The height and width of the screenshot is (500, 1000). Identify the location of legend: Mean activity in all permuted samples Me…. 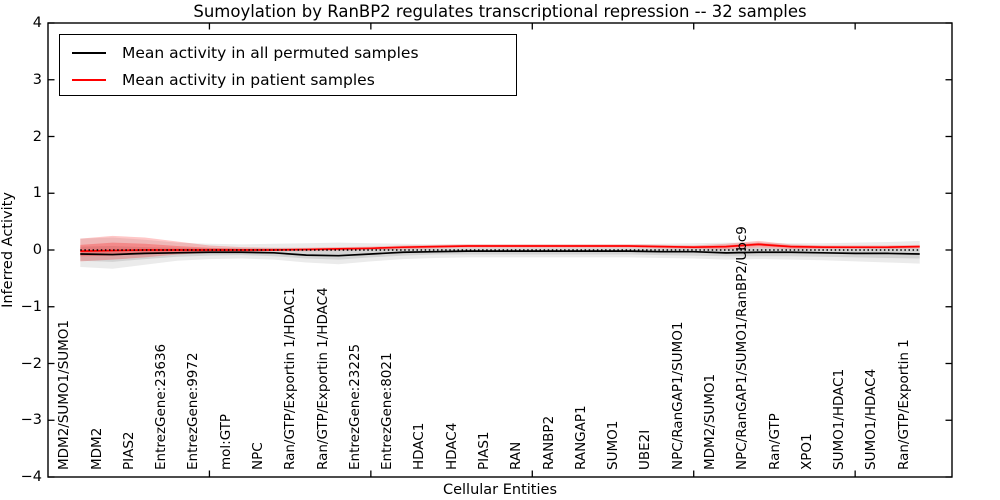
(288, 65).